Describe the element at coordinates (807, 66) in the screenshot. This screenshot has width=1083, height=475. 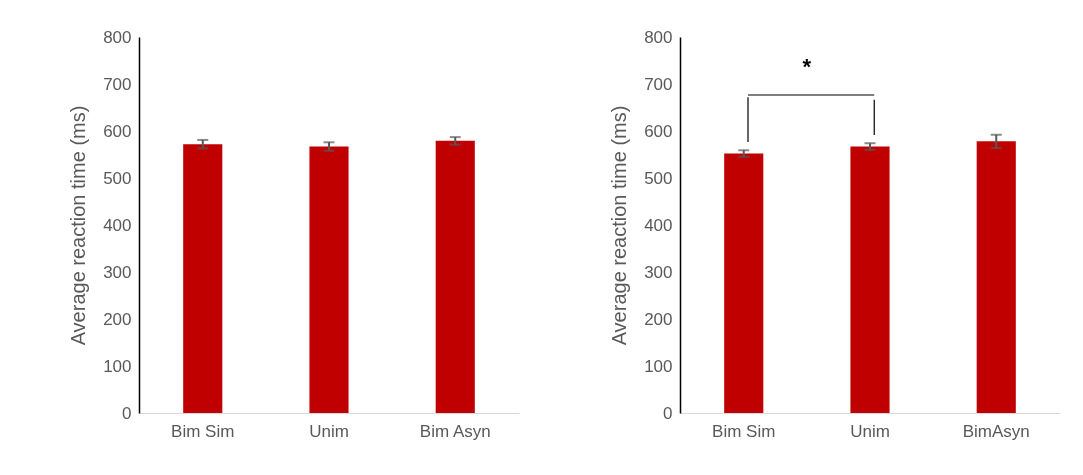
I see `annotation: *` at that location.